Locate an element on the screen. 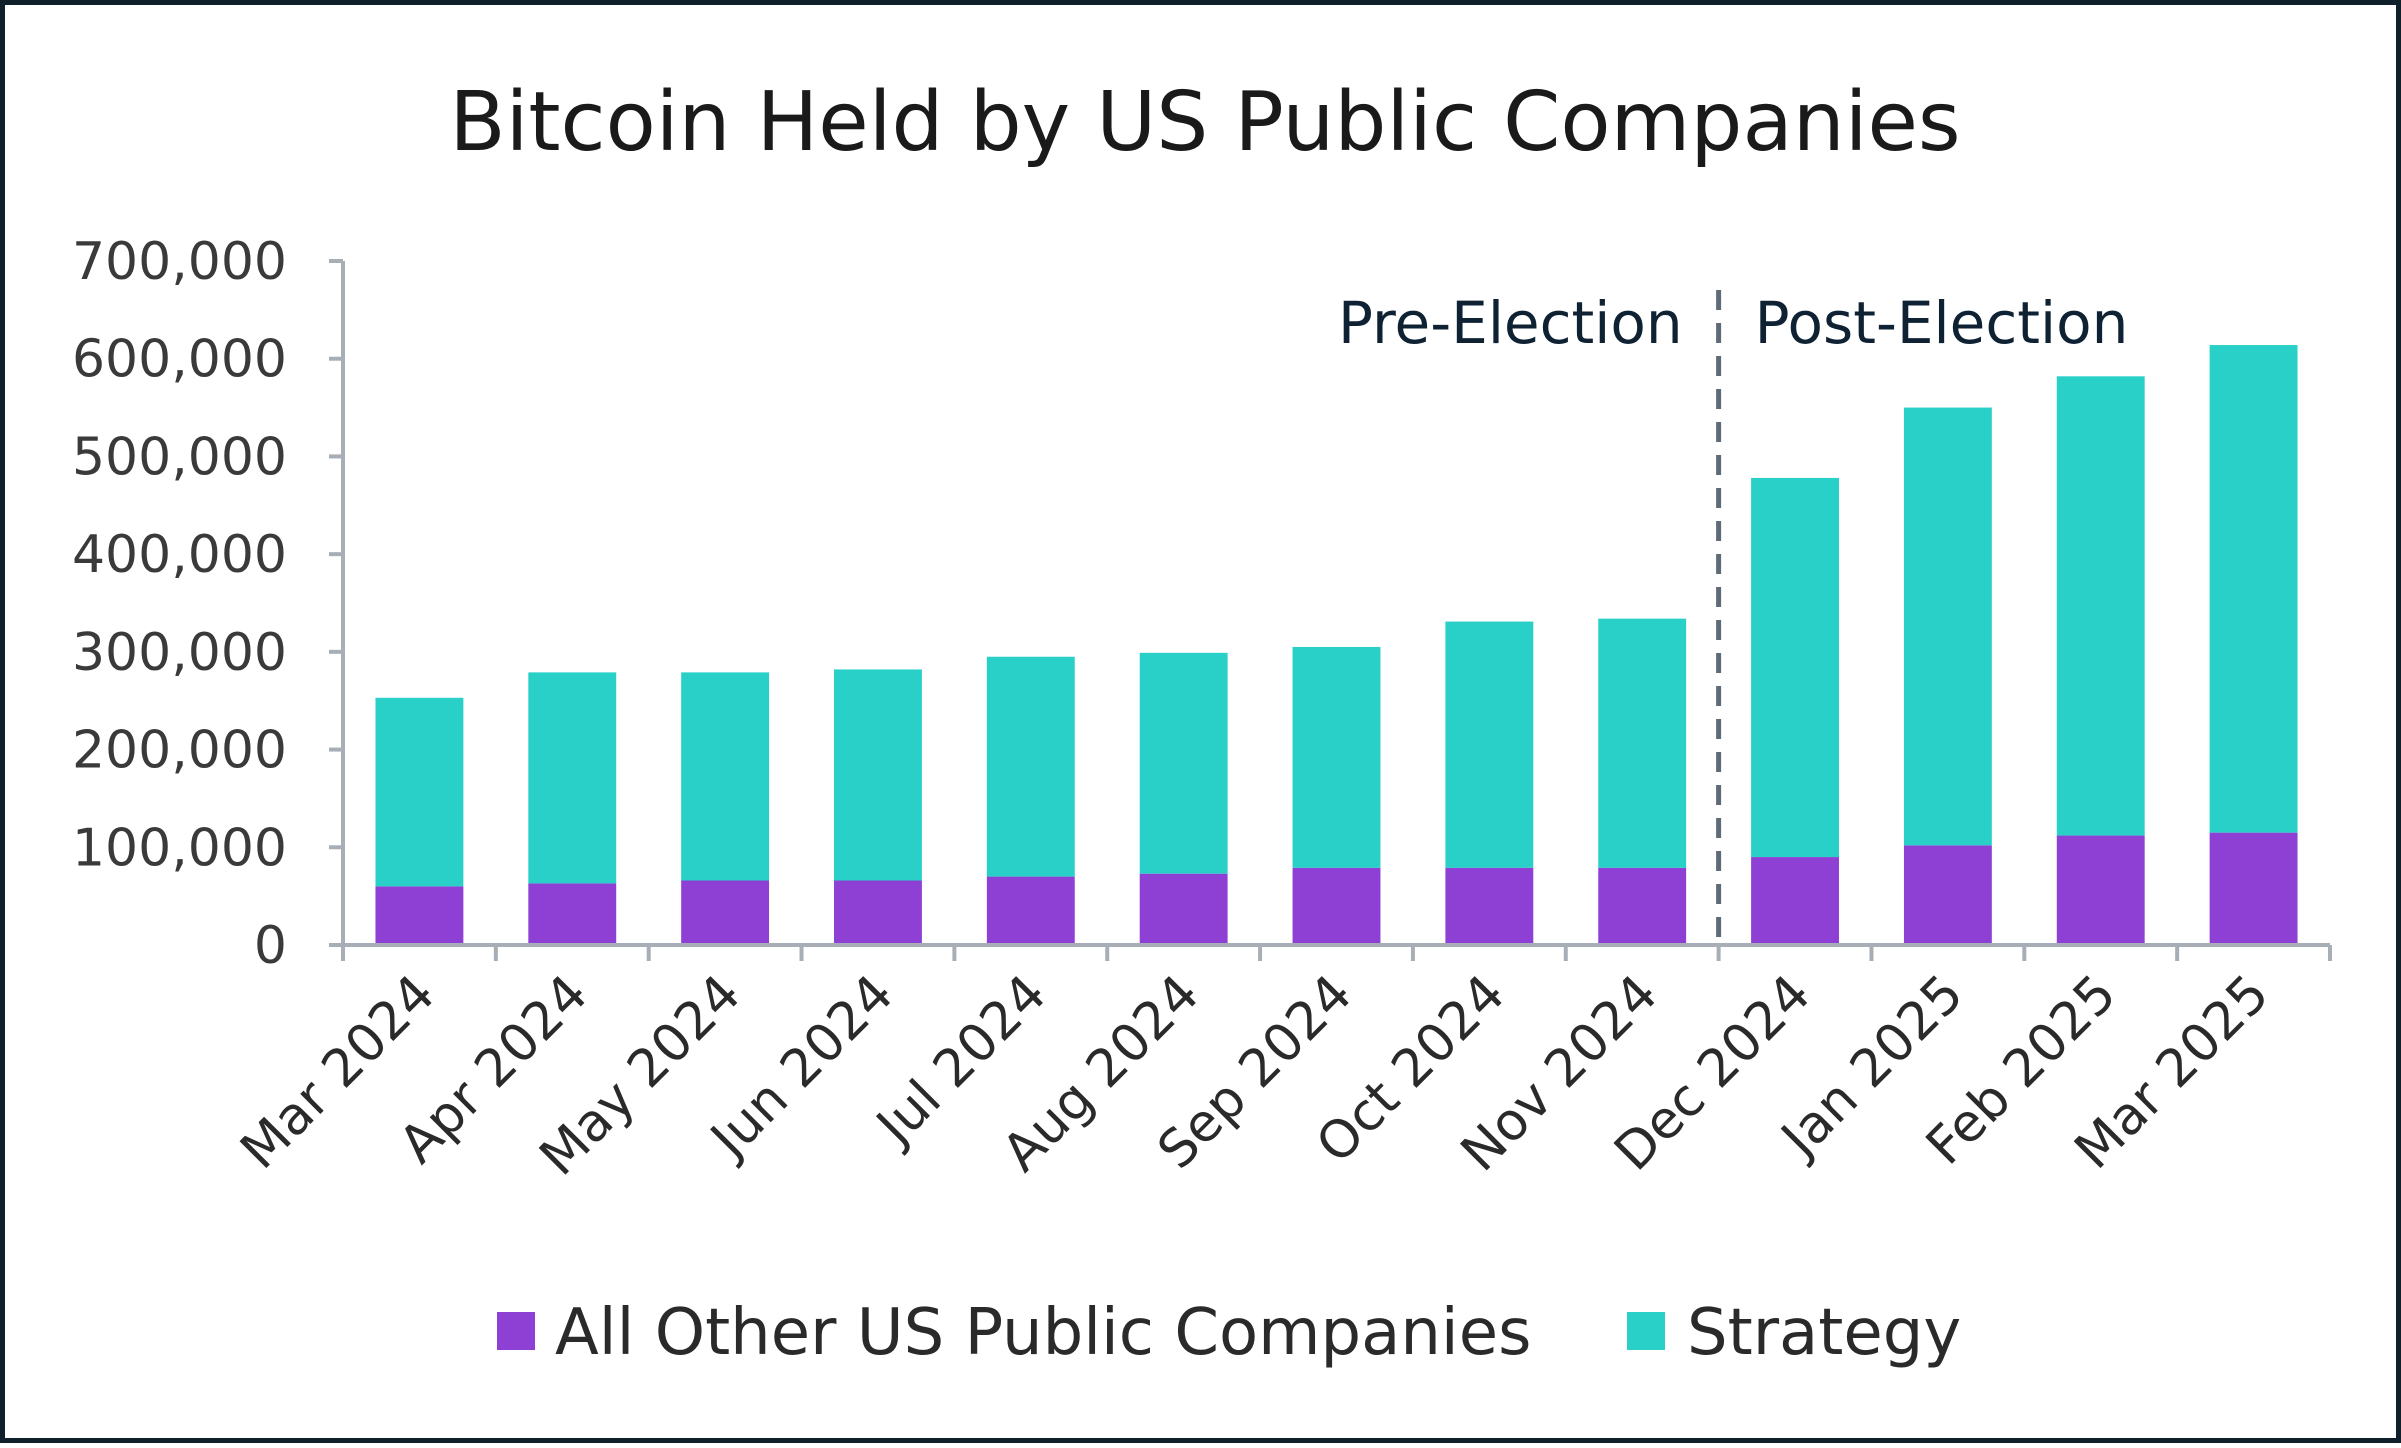 Image resolution: width=2401 pixels, height=1448 pixels. y-tick-label: 100,000 is located at coordinates (179, 848).